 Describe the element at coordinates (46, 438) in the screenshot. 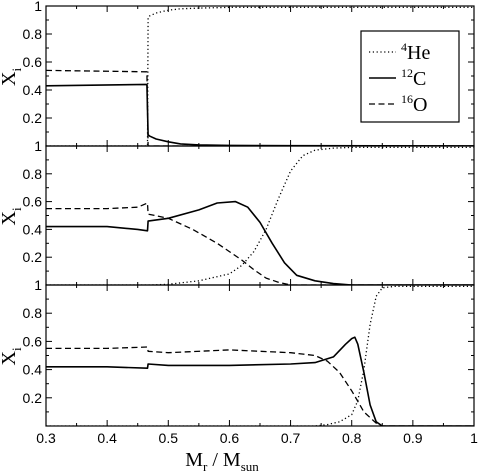

I see `x-tick-label: 0.3` at that location.